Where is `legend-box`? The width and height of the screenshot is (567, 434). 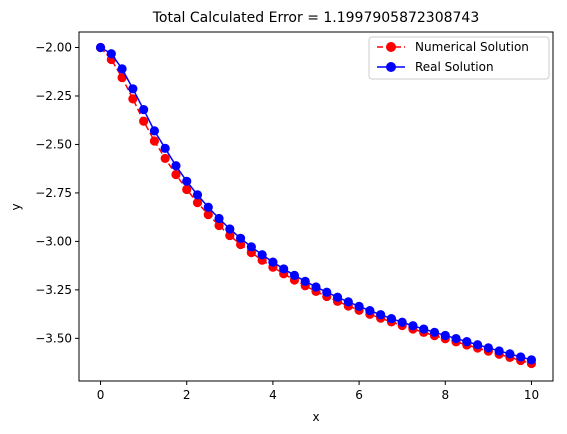 legend-box is located at coordinates (459, 58).